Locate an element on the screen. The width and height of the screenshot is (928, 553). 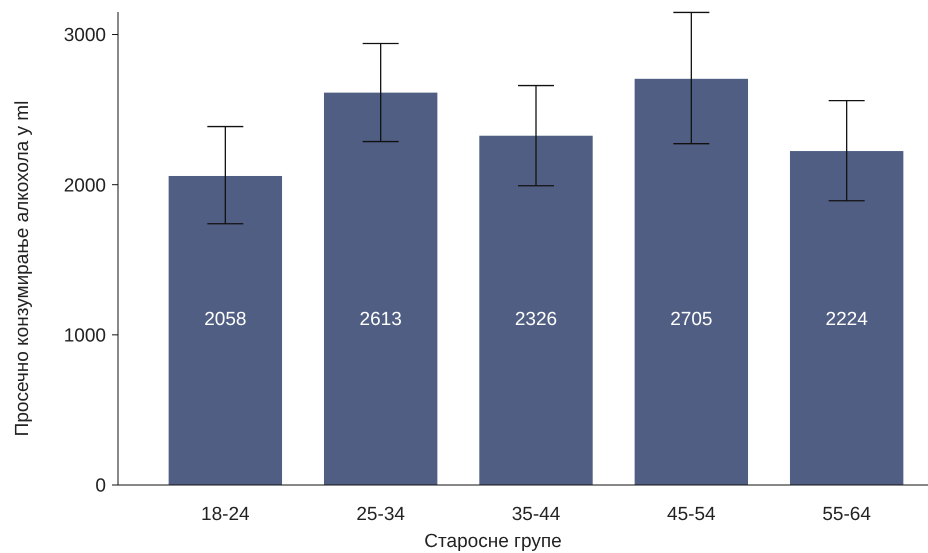
x-tick-label: 45-54 is located at coordinates (691, 514).